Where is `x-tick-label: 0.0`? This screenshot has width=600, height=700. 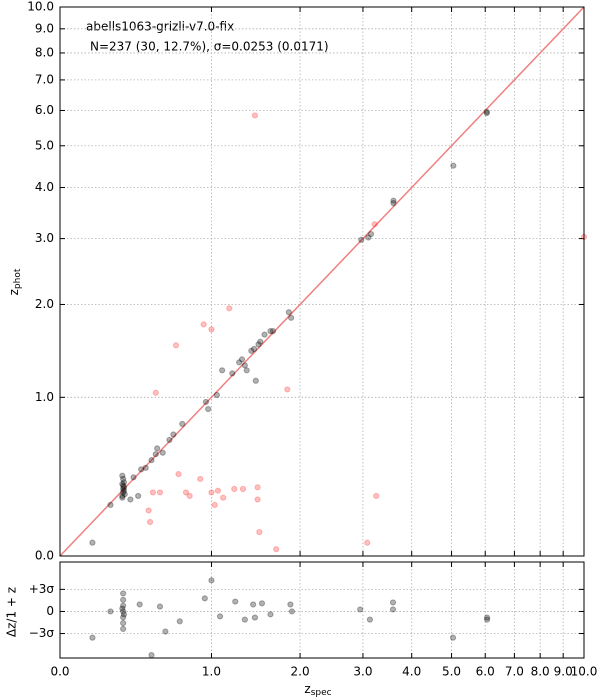 x-tick-label: 0.0 is located at coordinates (59, 672).